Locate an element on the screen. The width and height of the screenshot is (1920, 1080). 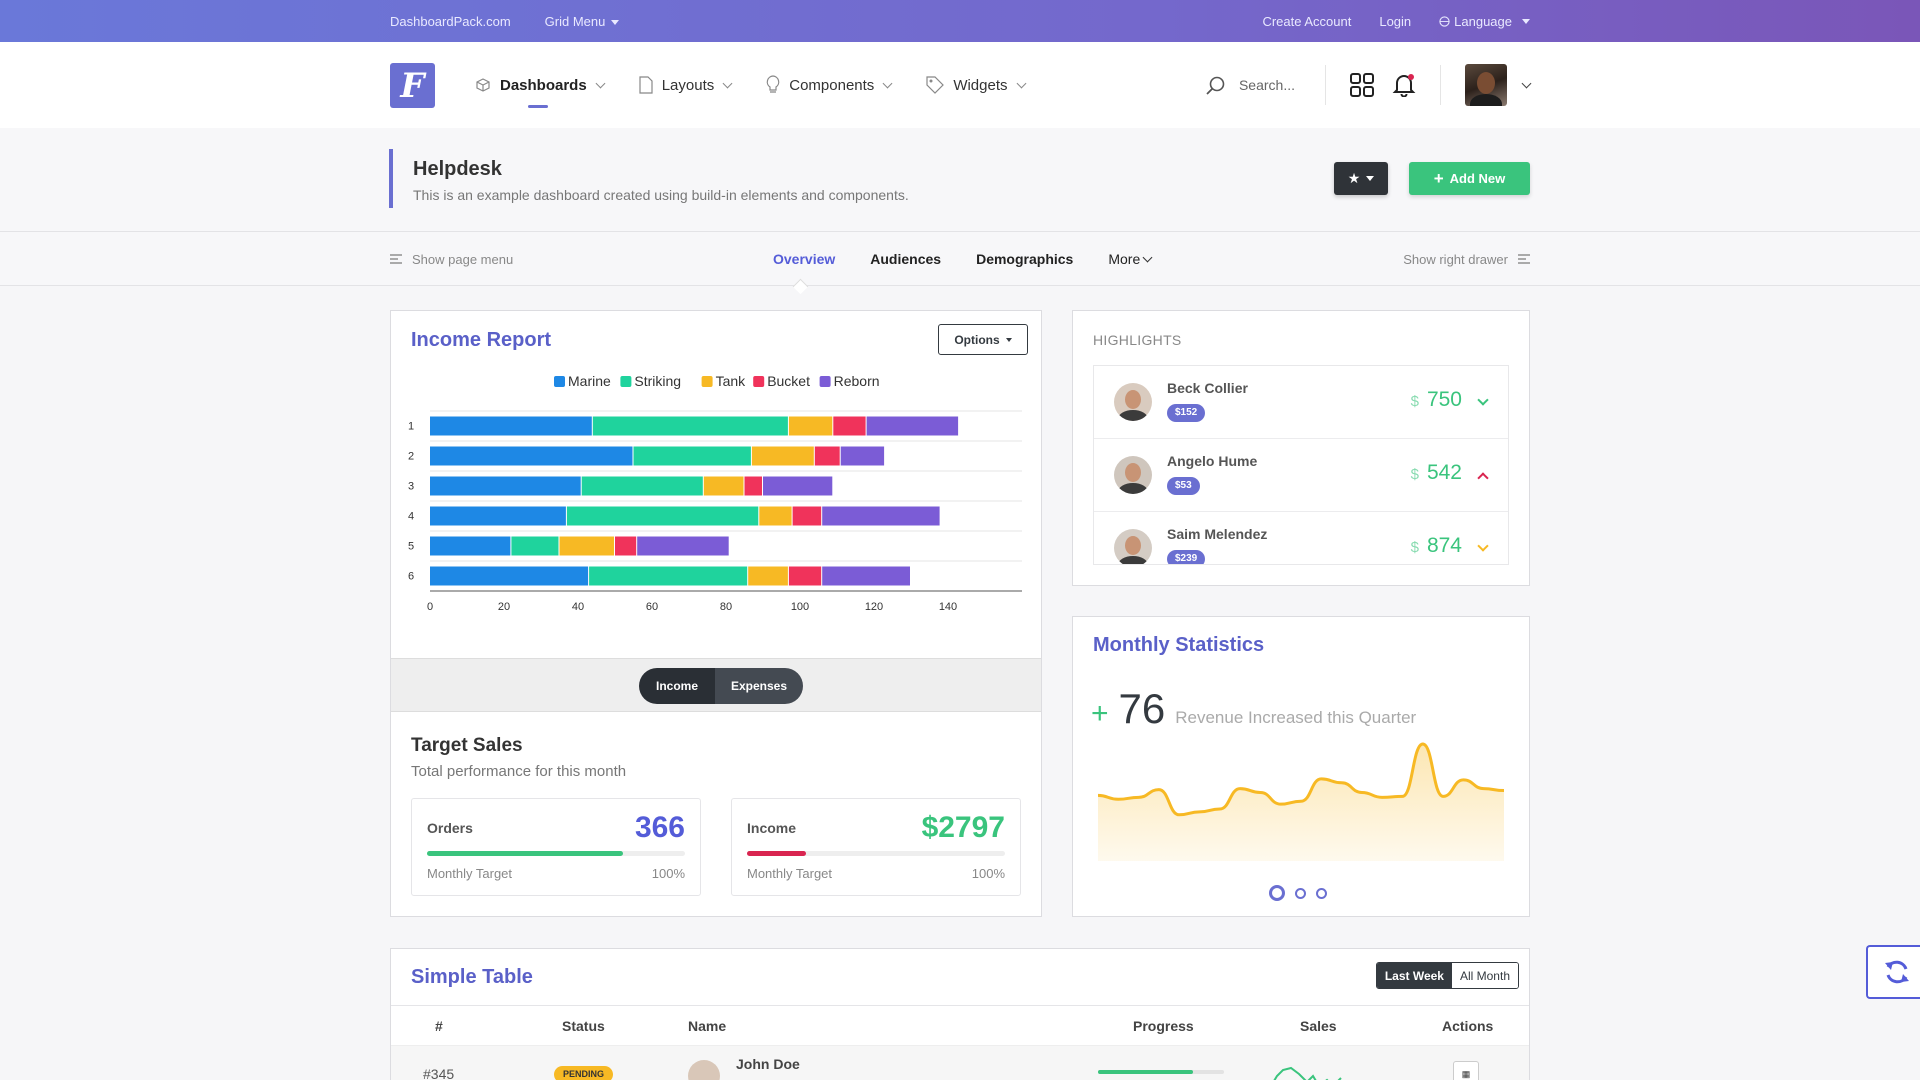
tab-overview: Overview is located at coordinates (804, 259).